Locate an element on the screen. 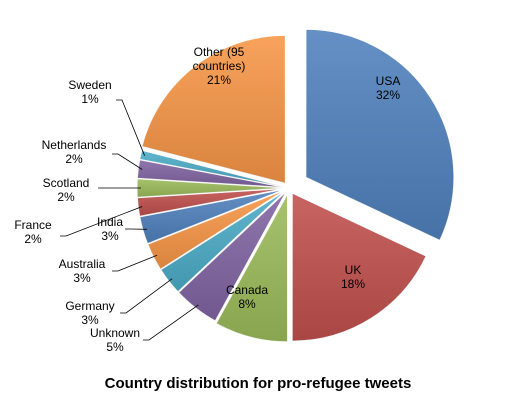 This screenshot has height=414, width=516. slice-label-france: France 2% is located at coordinates (33, 232).